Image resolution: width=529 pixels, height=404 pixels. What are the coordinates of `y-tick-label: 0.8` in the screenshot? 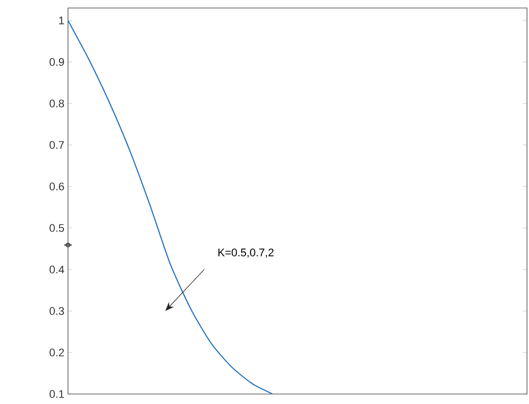 It's located at (57, 104).